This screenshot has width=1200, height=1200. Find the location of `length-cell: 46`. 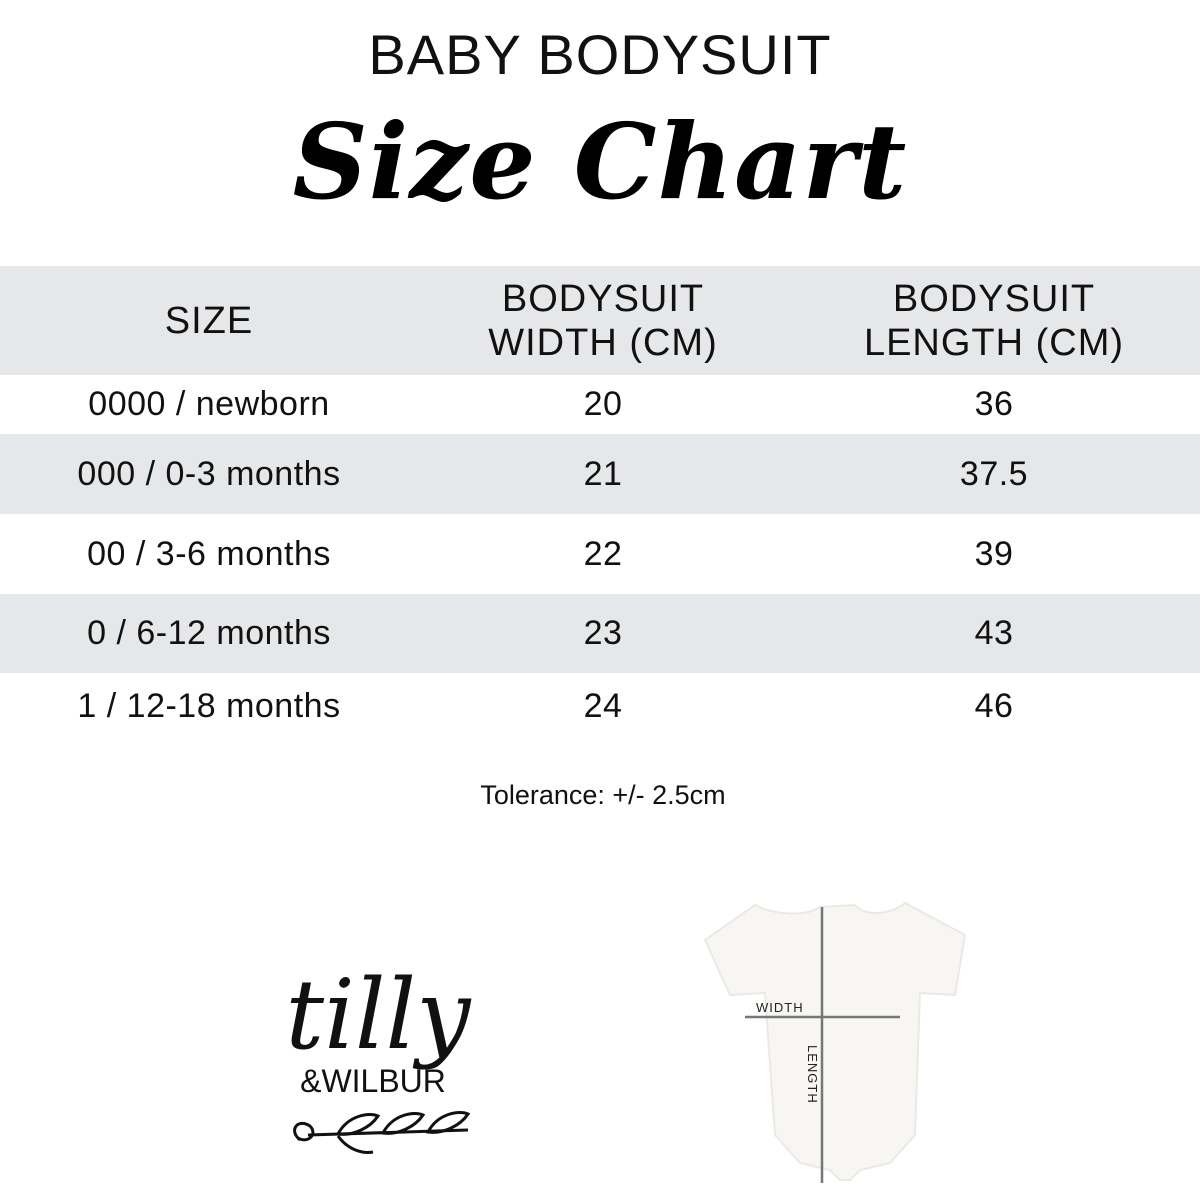

length-cell: 46 is located at coordinates (994, 705).